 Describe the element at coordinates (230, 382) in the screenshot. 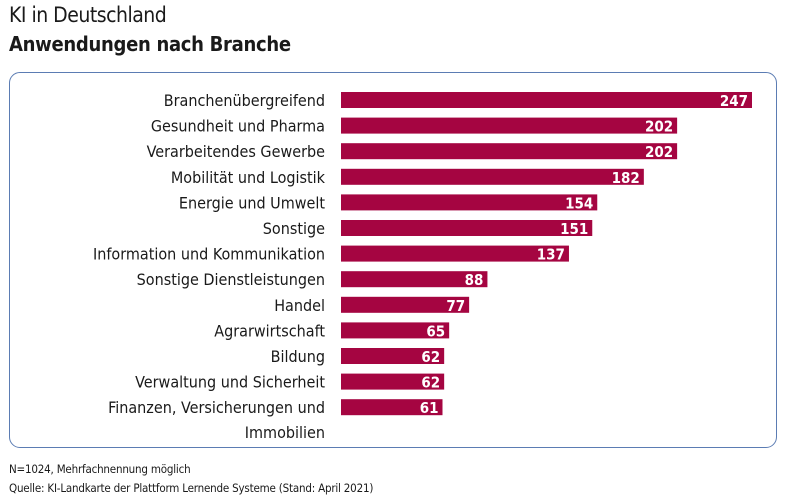

I see `category-label: Verwaltung und Sicherheit` at that location.